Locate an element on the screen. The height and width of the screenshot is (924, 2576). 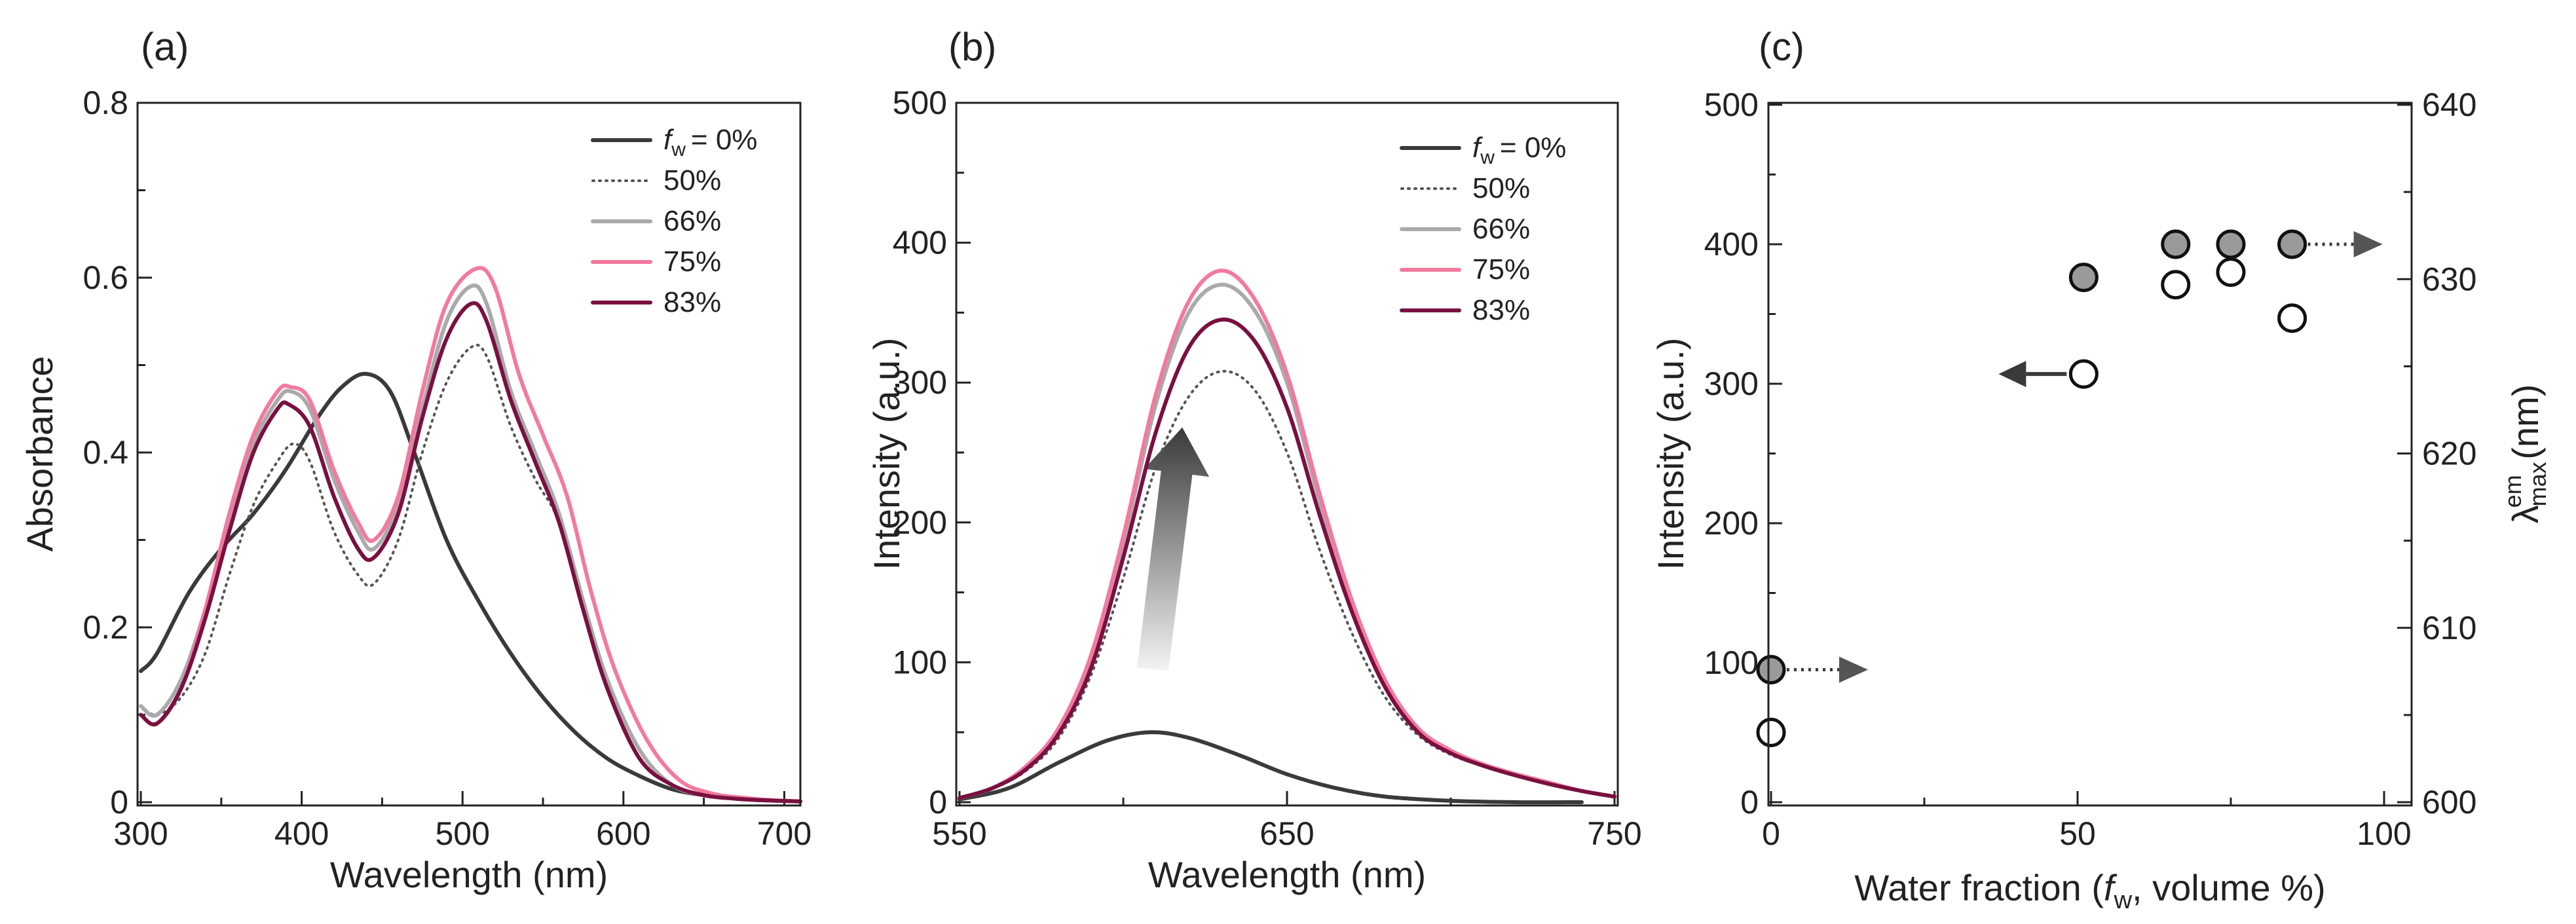
panel-c-y2tick-label: 630 is located at coordinates (2449, 279).